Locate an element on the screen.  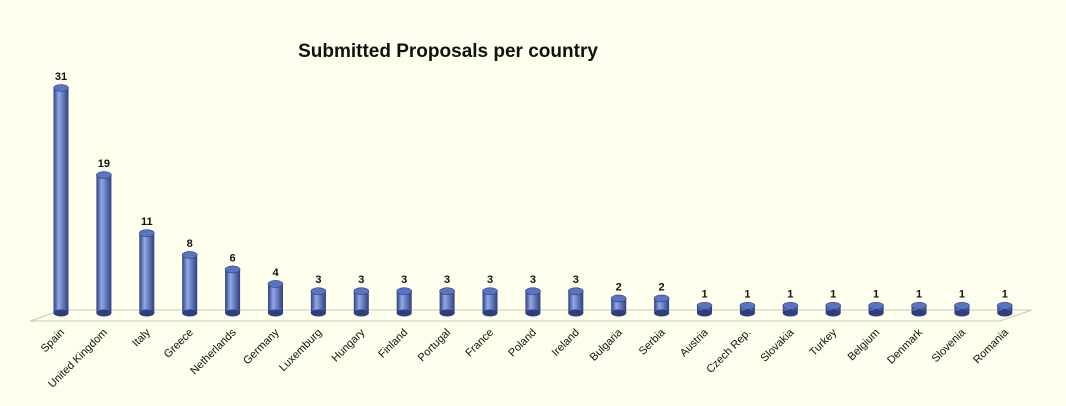
bar-portugal is located at coordinates (447, 302).